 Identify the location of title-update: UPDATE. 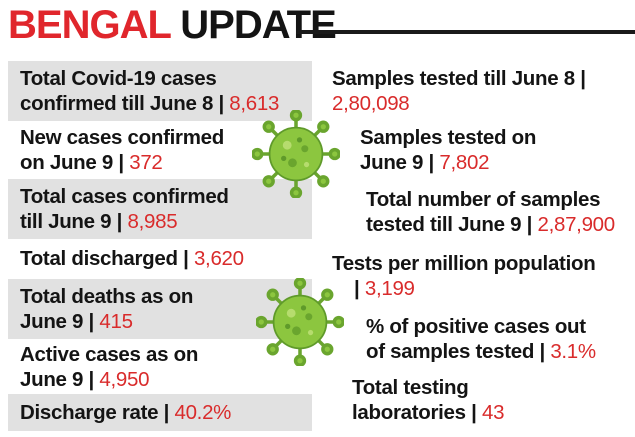
(258, 25).